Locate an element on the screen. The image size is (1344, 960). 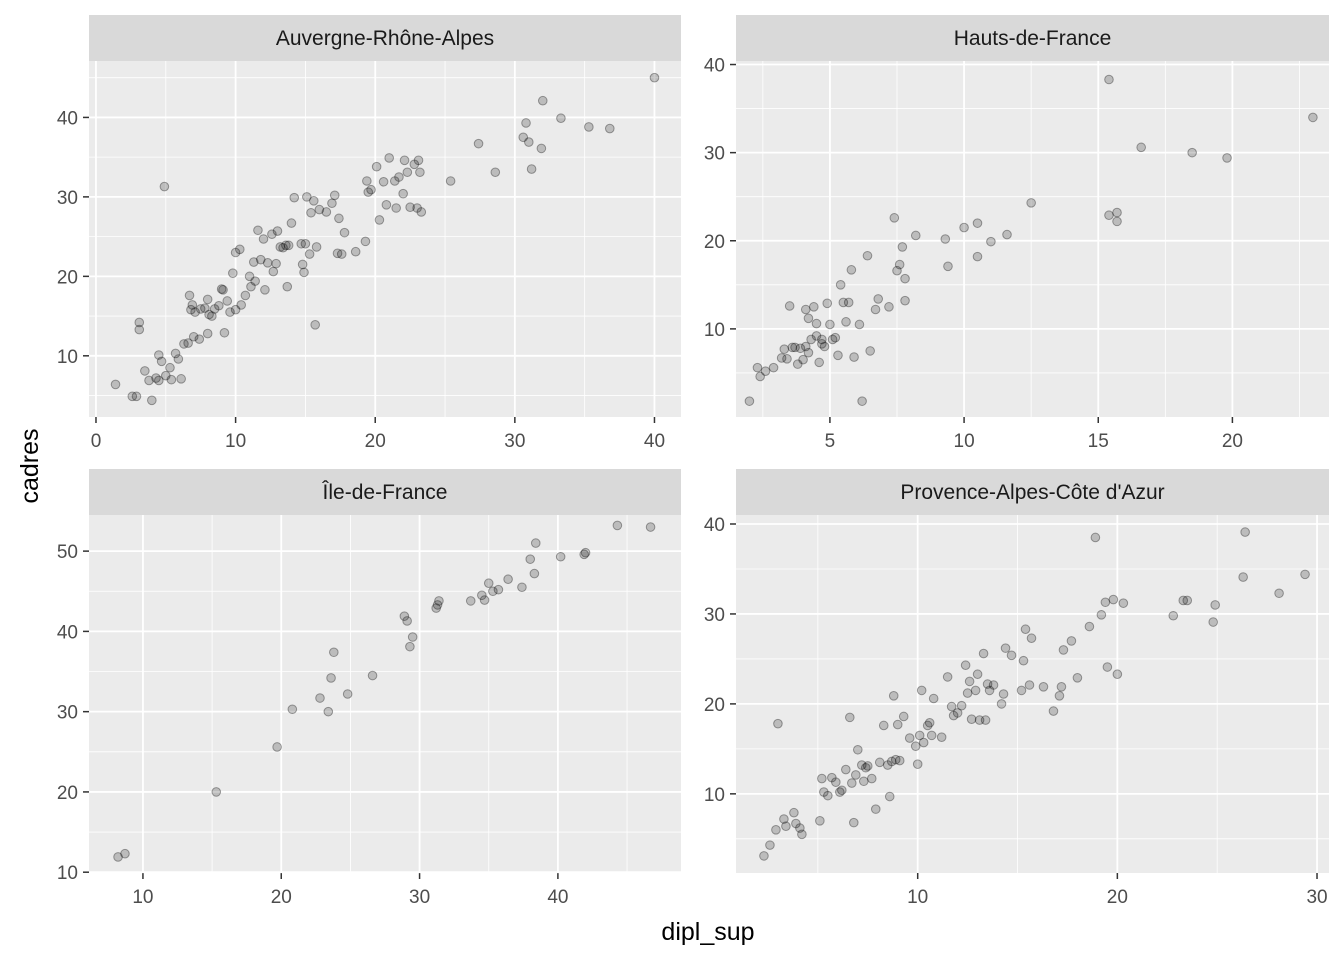
x-tick-label: 20 is located at coordinates (1232, 441).